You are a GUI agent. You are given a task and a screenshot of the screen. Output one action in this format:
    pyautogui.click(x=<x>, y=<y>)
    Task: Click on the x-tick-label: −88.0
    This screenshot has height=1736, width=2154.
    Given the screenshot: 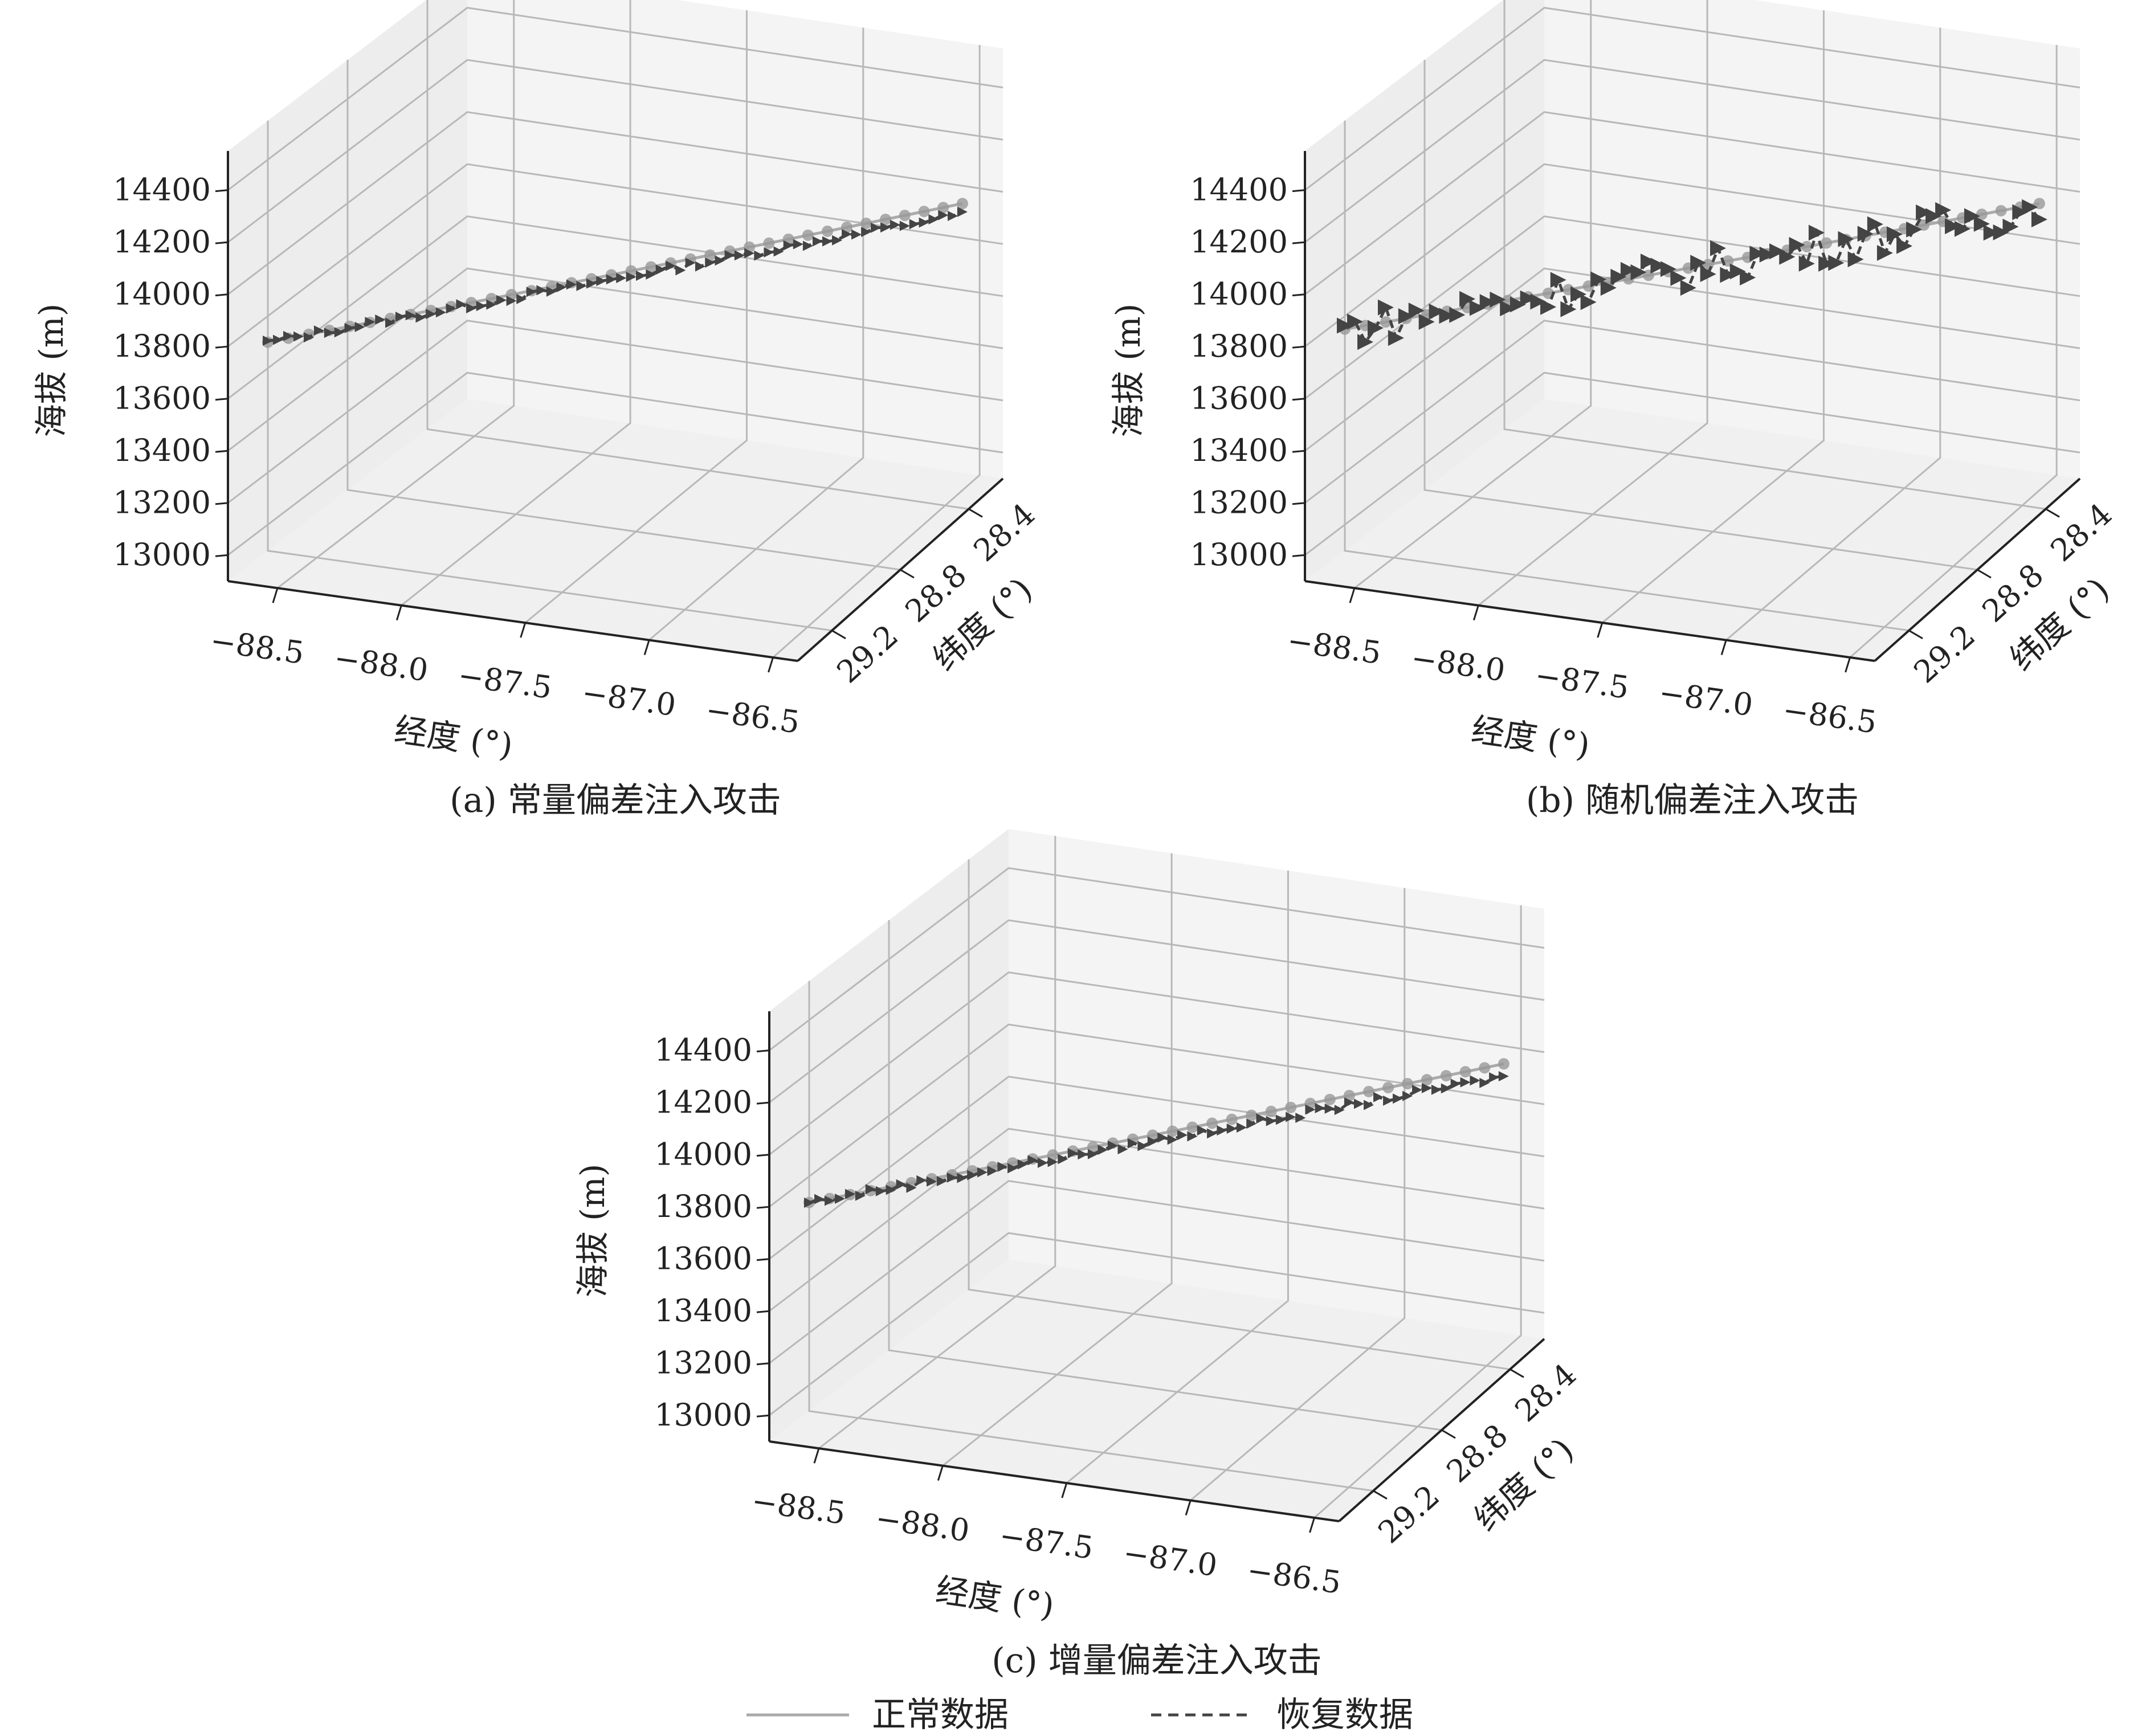 What is the action you would take?
    pyautogui.click(x=381, y=664)
    